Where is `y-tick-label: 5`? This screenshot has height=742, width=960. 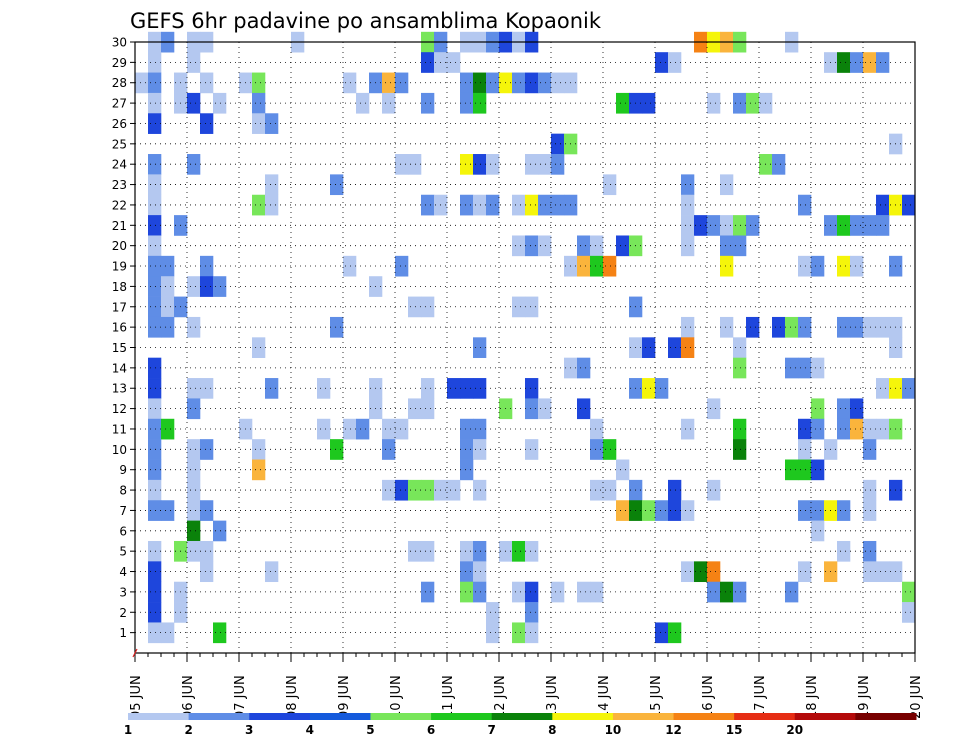
y-tick-label: 5 is located at coordinates (123, 552).